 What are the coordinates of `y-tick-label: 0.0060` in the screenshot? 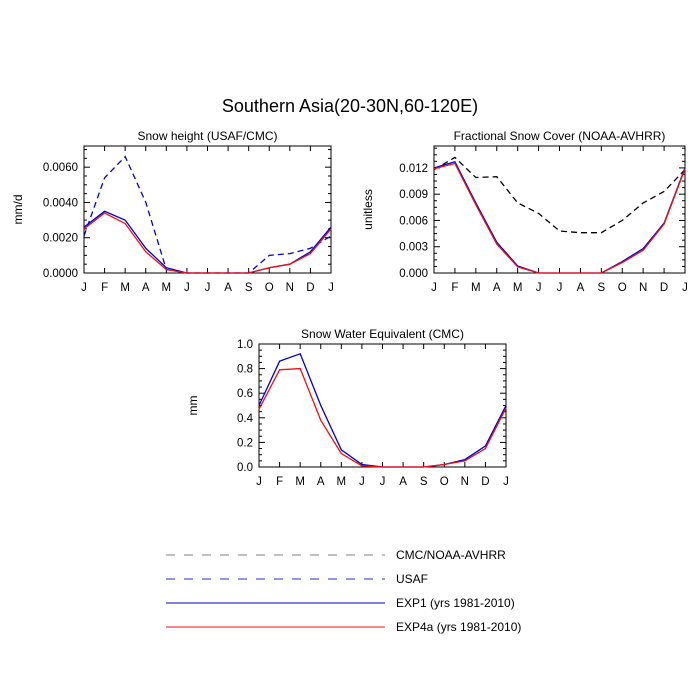 It's located at (60, 168).